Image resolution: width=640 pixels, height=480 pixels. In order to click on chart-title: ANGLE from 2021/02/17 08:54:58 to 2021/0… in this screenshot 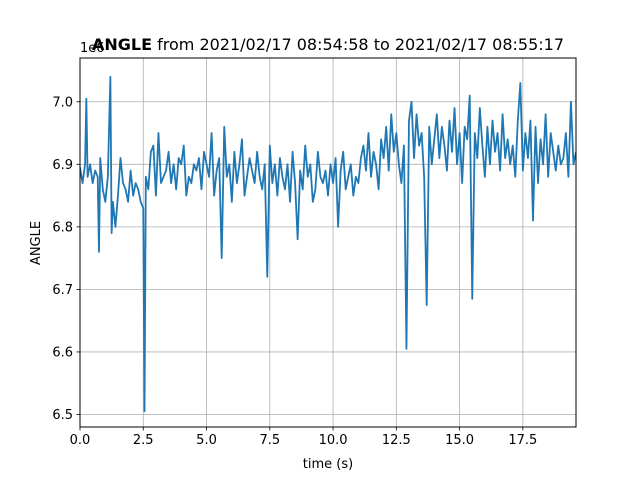, I will do `click(328, 44)`.